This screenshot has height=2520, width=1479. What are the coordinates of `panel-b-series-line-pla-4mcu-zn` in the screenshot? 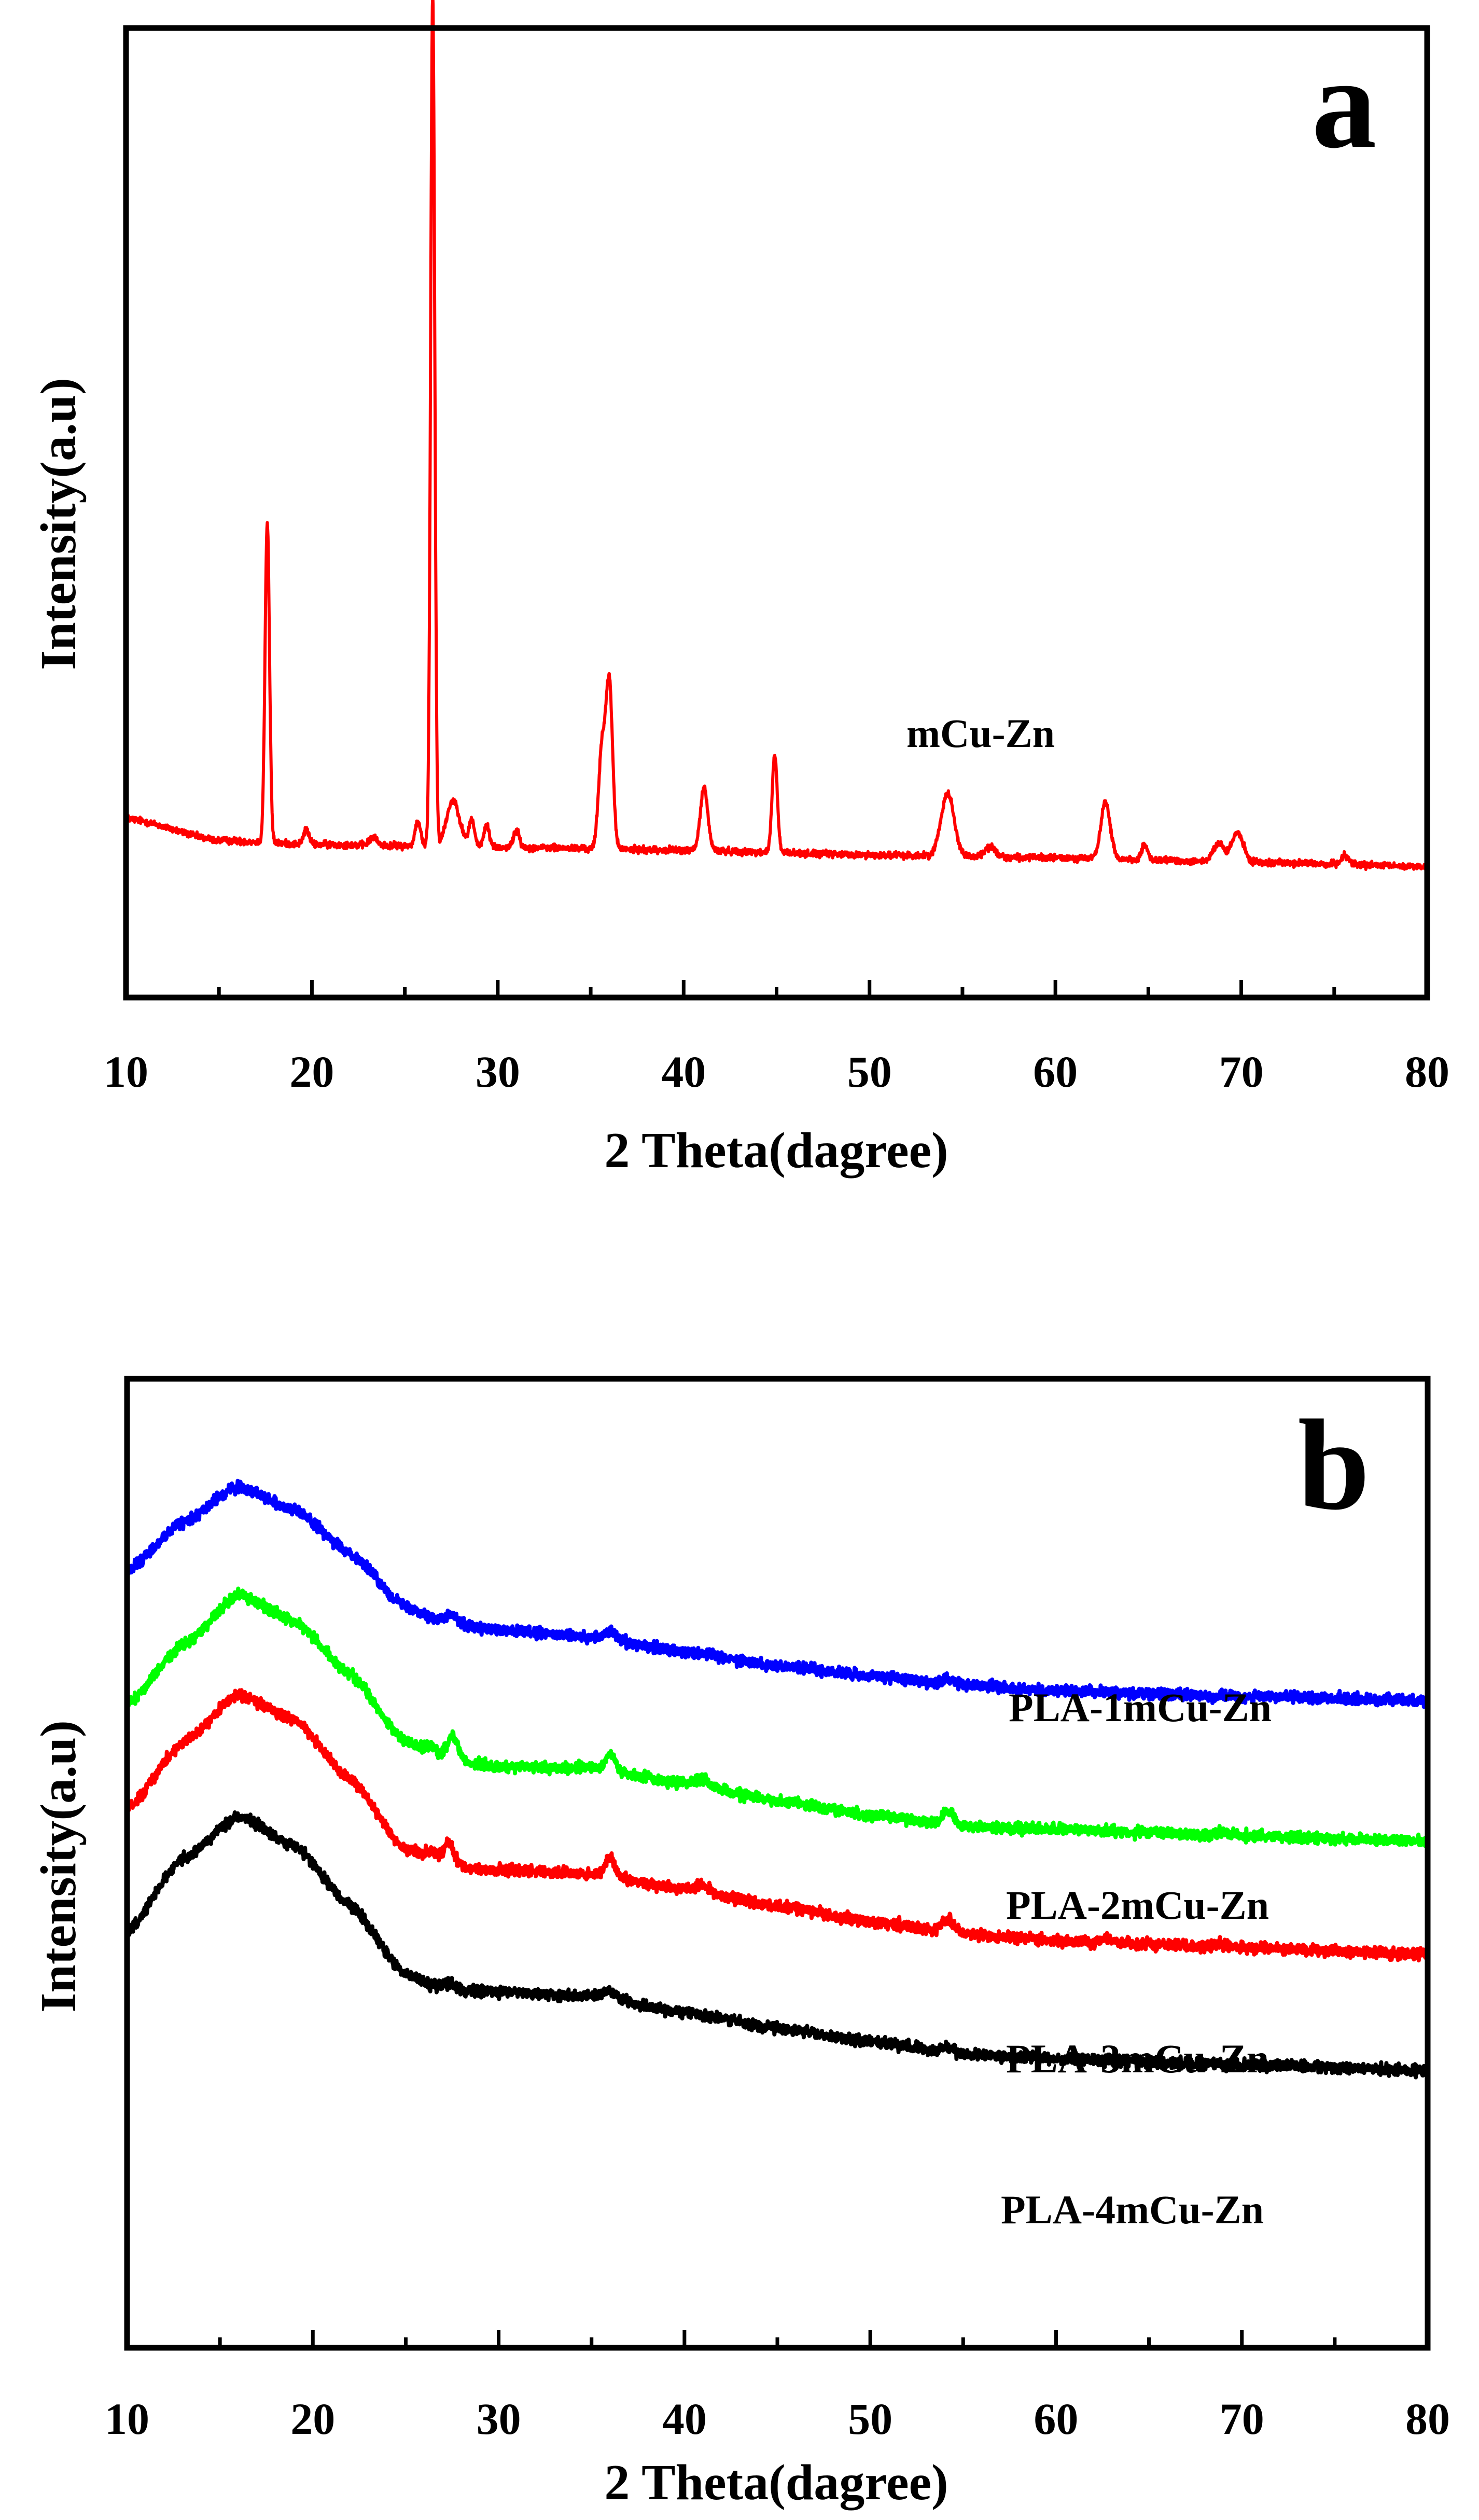 It's located at (777, 1945).